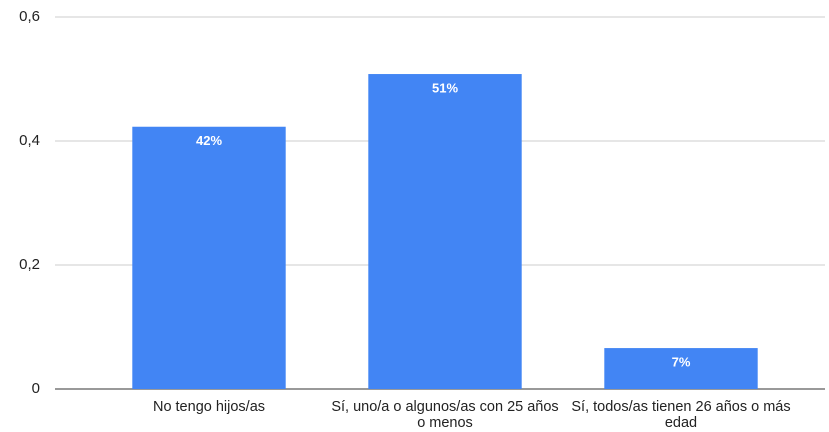 The width and height of the screenshot is (829, 432). I want to click on x-tick-label: No tengo hijos/as, so click(209, 407).